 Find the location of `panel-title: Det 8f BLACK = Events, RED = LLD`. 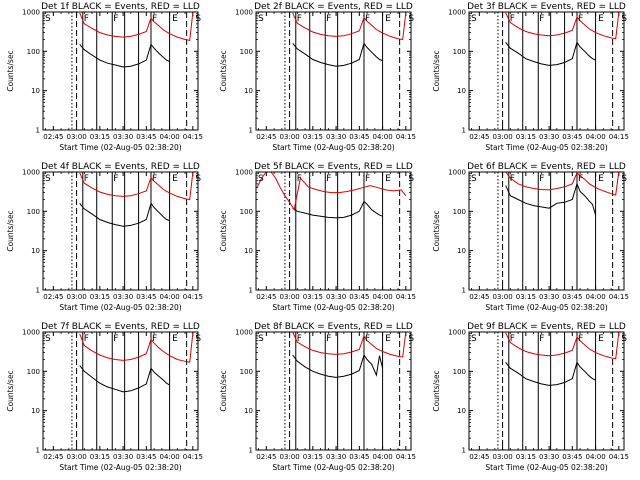

panel-title: Det 8f BLACK = Events, RED = LLD is located at coordinates (333, 327).